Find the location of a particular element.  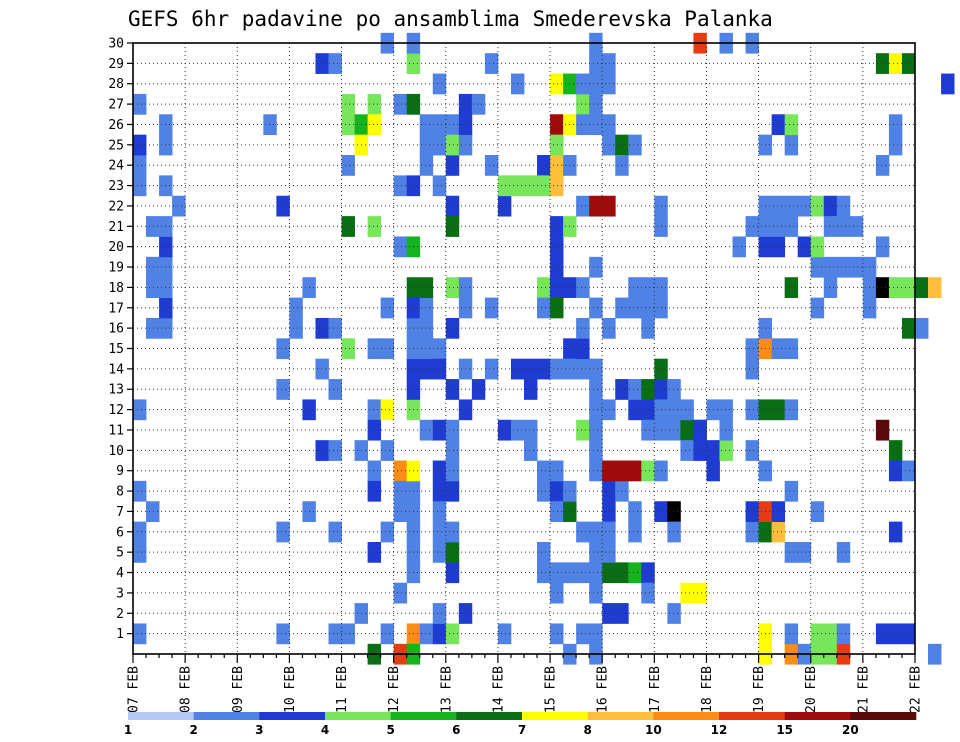

cell-x49-m26 is located at coordinates (778, 125).